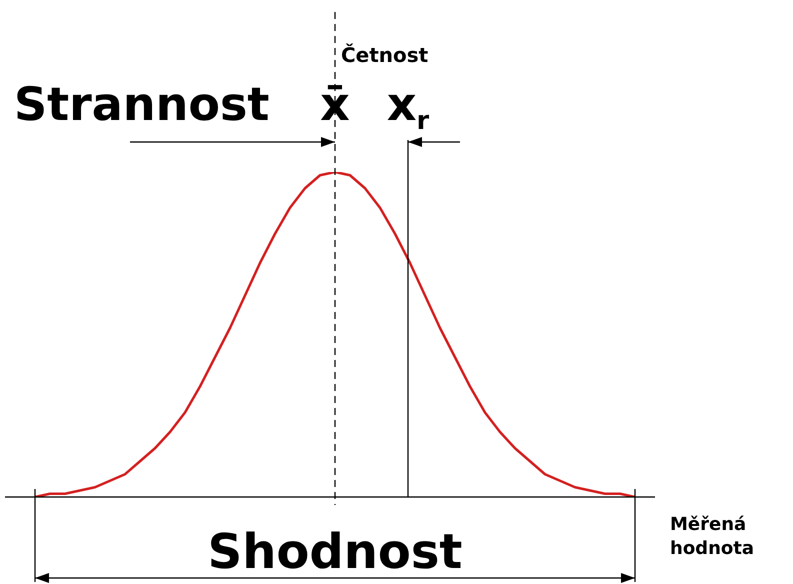 Image resolution: width=793 pixels, height=584 pixels. I want to click on text: x̄, so click(335, 104).